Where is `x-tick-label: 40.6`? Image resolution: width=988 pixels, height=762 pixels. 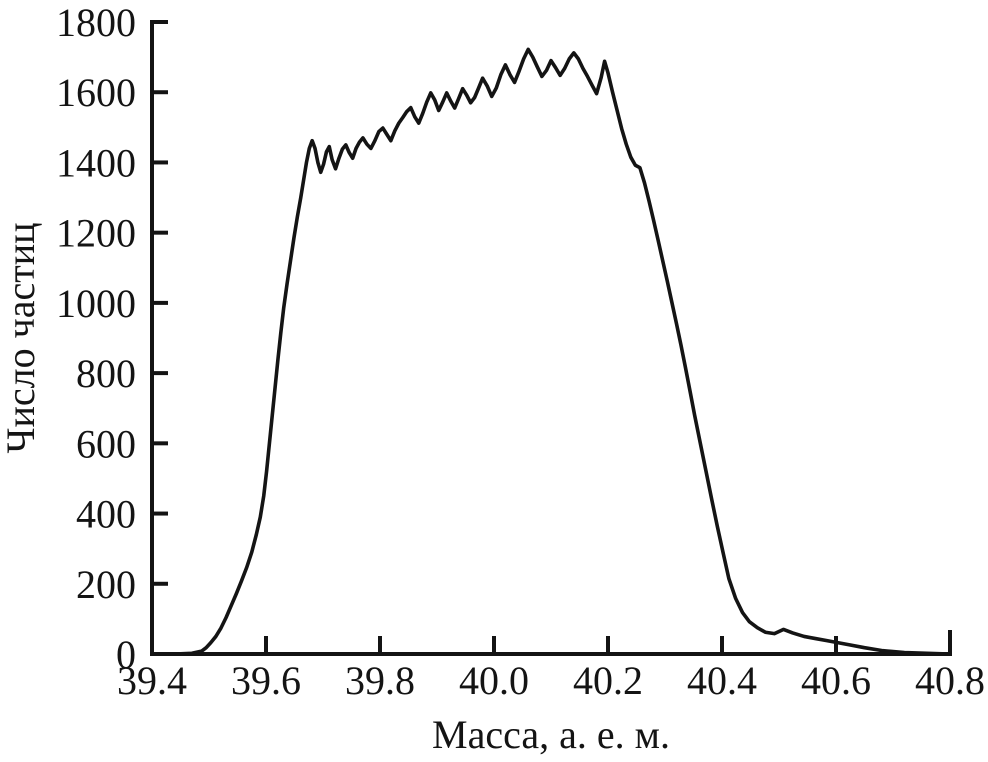 x-tick-label: 40.6 is located at coordinates (836, 680).